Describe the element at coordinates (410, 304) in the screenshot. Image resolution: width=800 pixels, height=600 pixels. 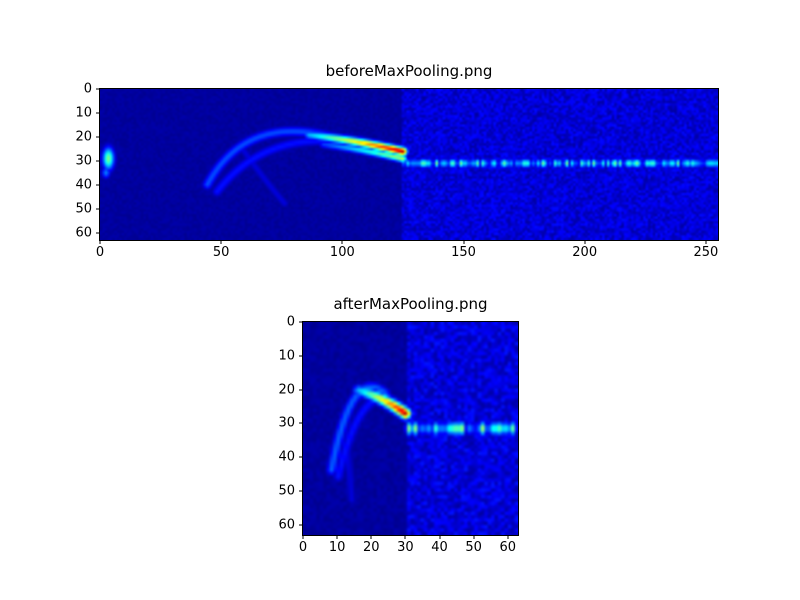
I see `plot-title-after: afterMaxPooling.png` at that location.